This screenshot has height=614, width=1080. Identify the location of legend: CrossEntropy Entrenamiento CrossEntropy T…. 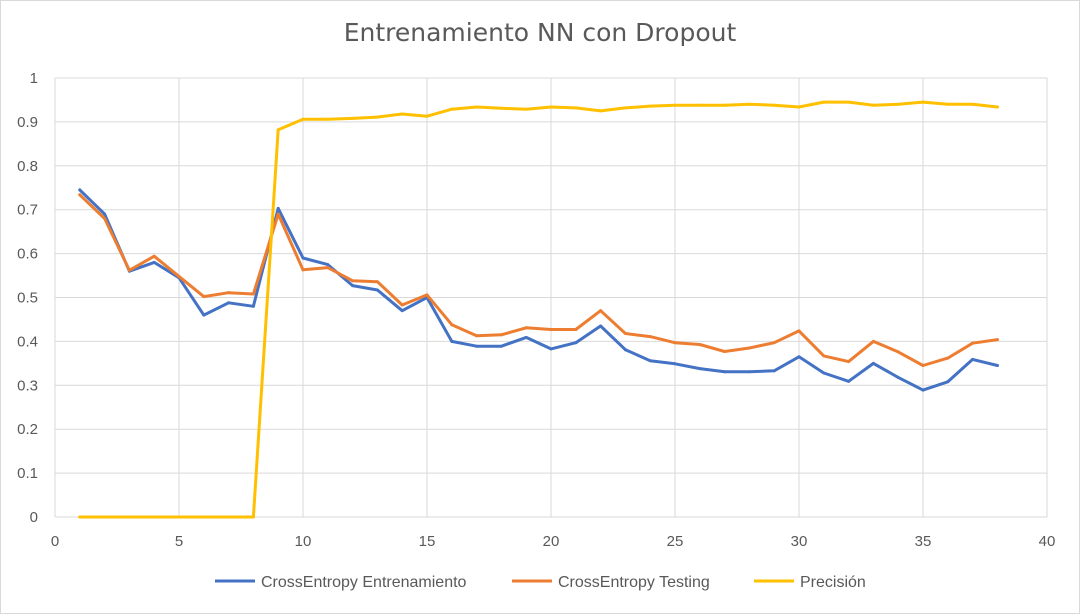
(540, 582).